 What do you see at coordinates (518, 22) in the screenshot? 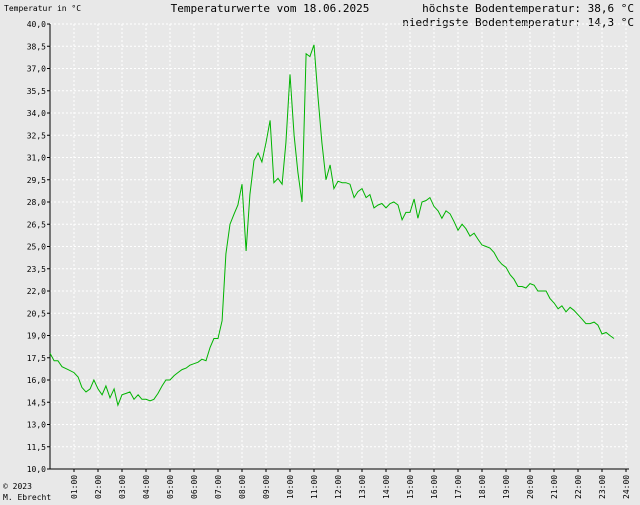
I see `min-temperature-label: niedrigste Bodentemperatur: 14,3 °C` at bounding box center [518, 22].